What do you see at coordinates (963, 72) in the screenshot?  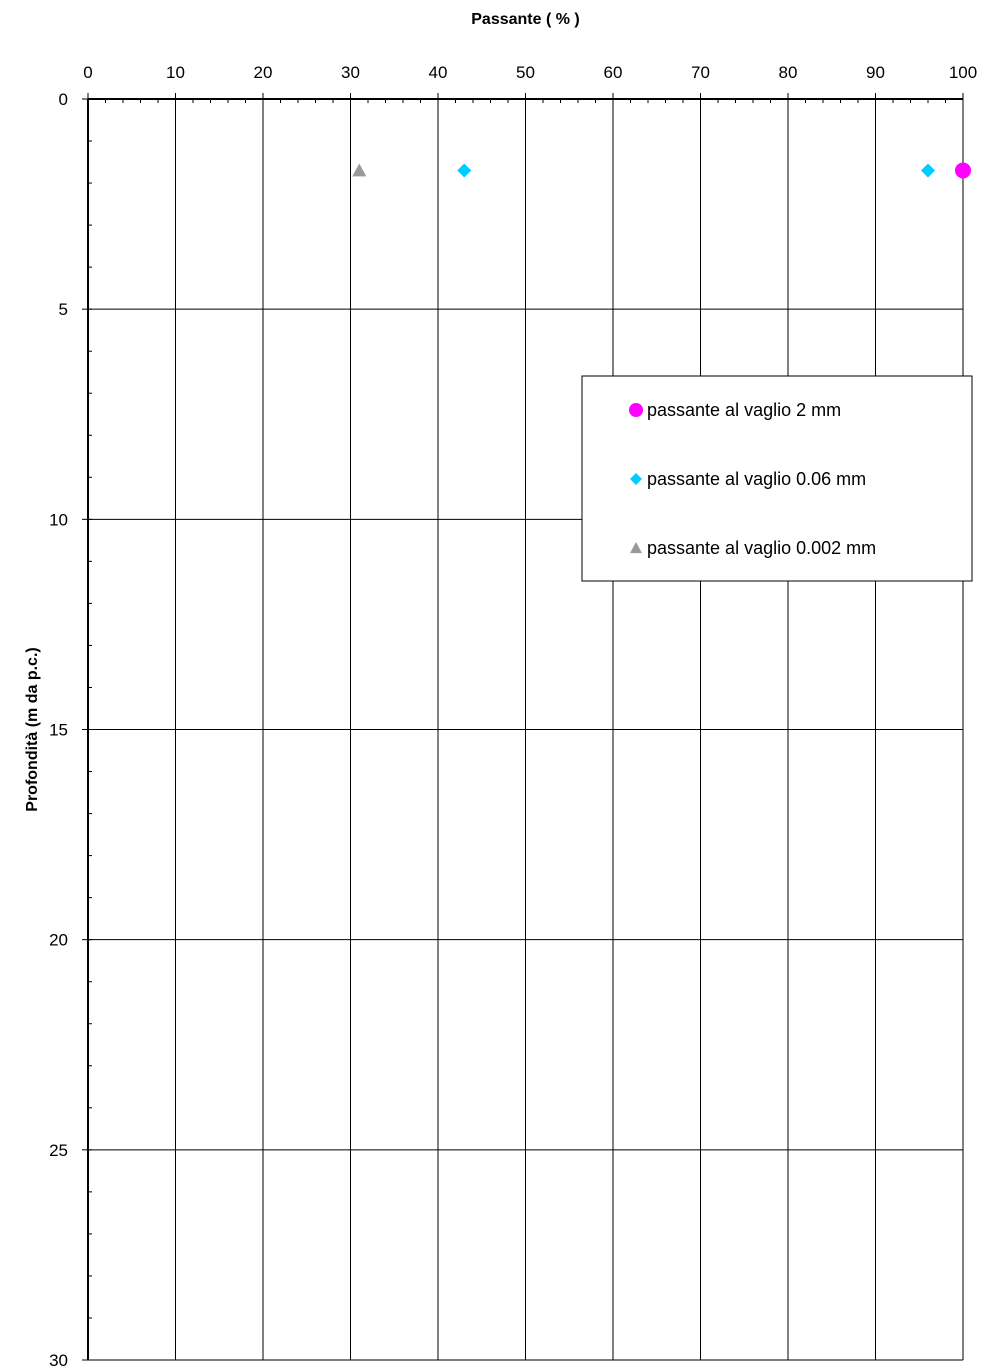 I see `x-tick-label: 100` at bounding box center [963, 72].